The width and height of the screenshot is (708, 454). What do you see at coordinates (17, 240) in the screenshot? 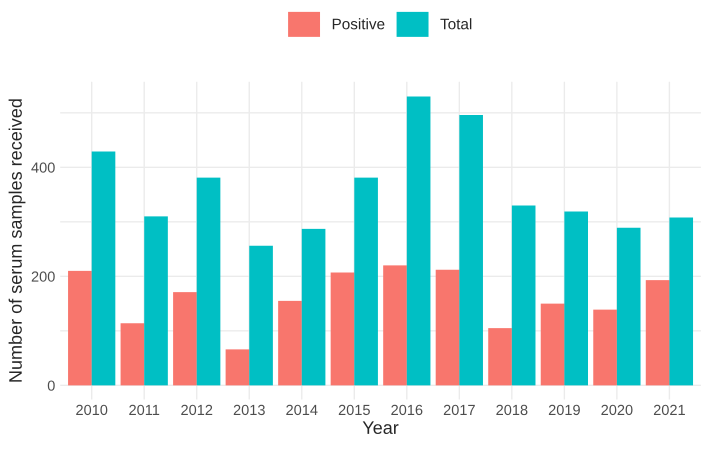
I see `y-axis-title: Number of serum samples received` at bounding box center [17, 240].